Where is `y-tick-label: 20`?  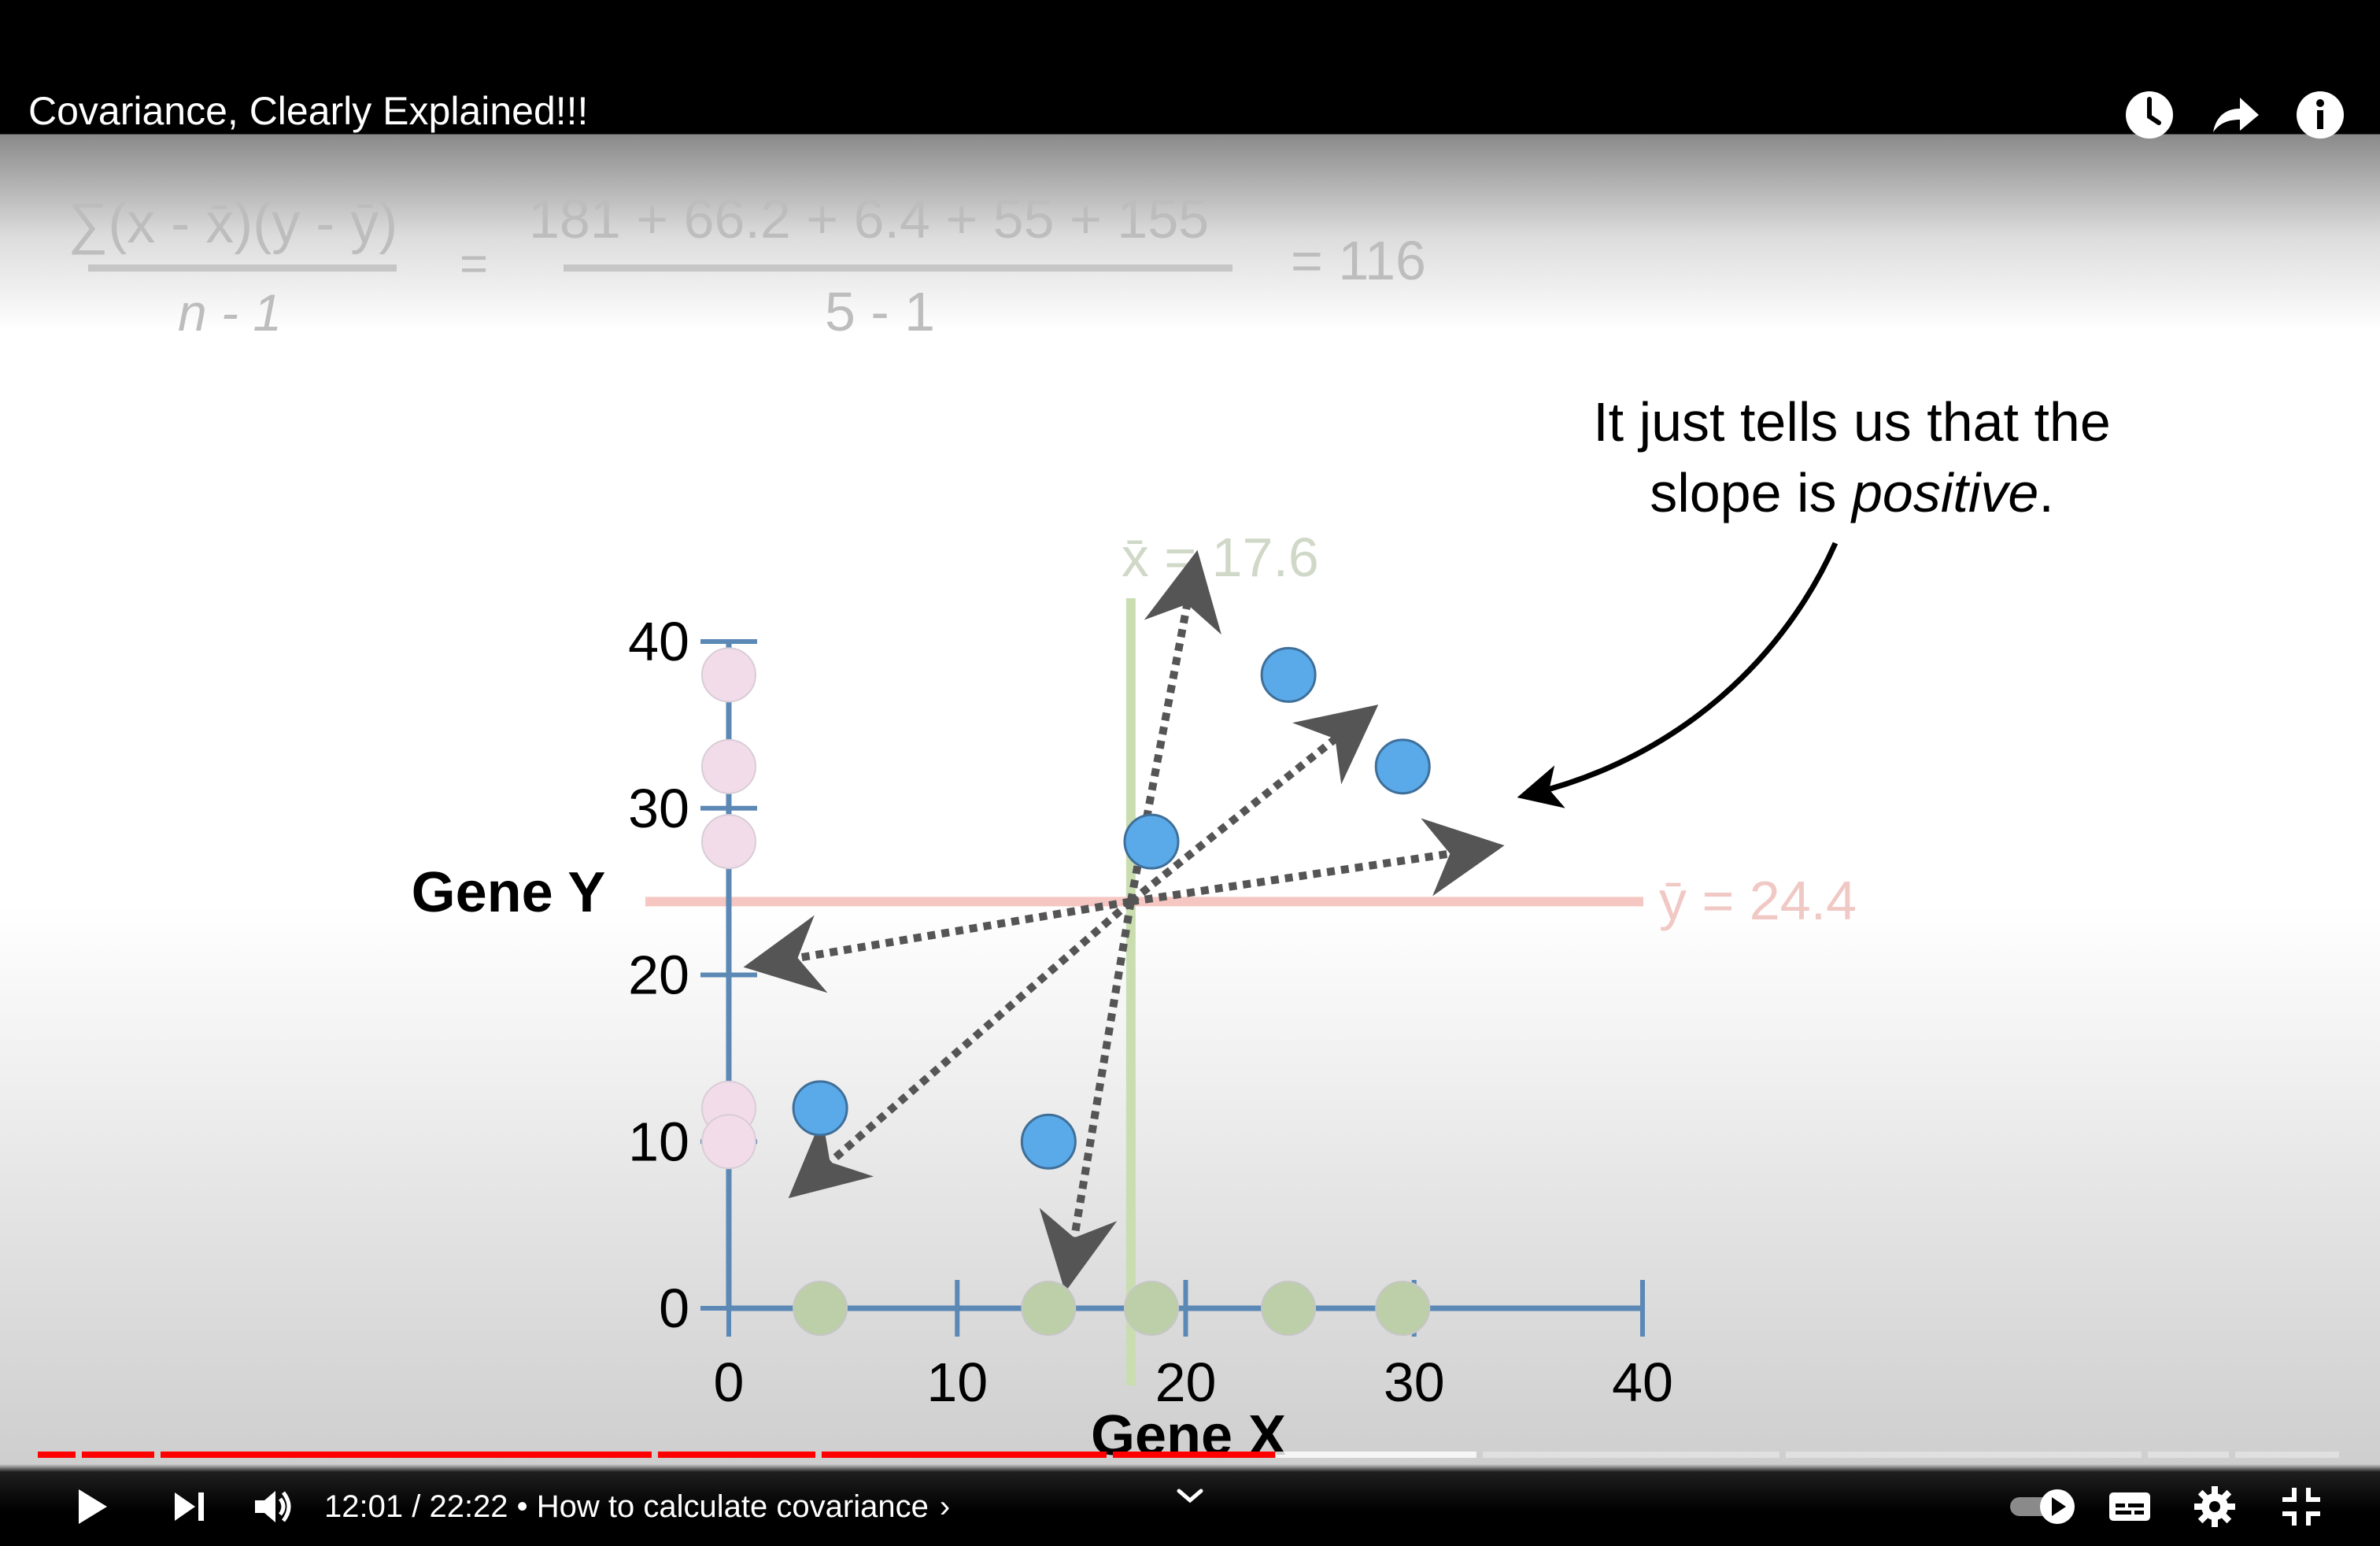 y-tick-label: 20 is located at coordinates (658, 975).